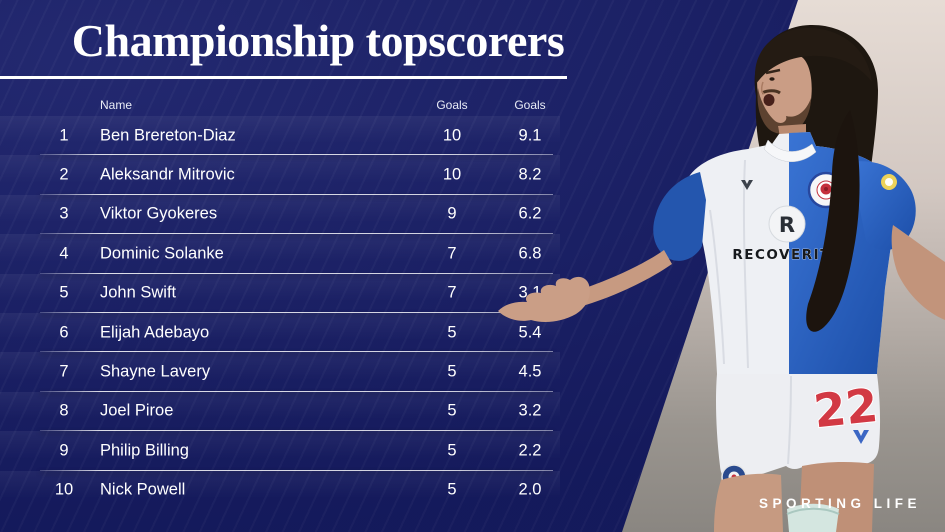 The width and height of the screenshot is (945, 532). I want to click on rank-cell: 5, so click(64, 292).